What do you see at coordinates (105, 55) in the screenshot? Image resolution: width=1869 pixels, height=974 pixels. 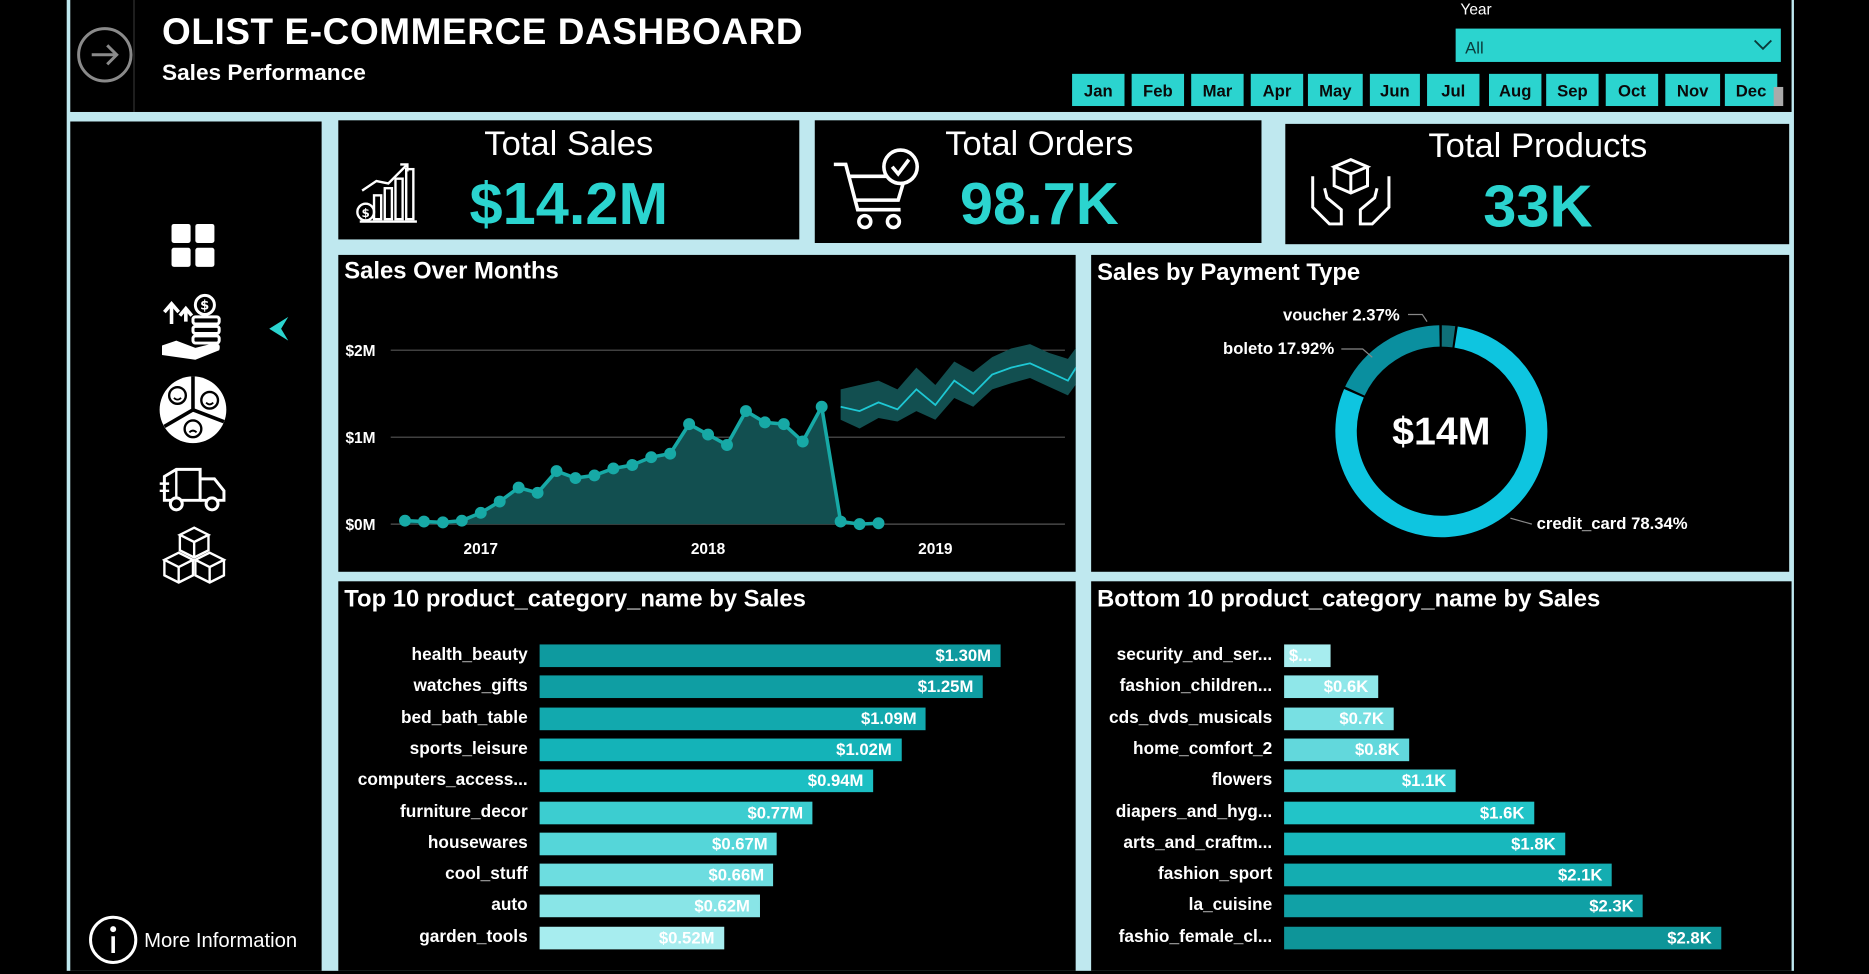 I see `arrow-right-circle-icon` at bounding box center [105, 55].